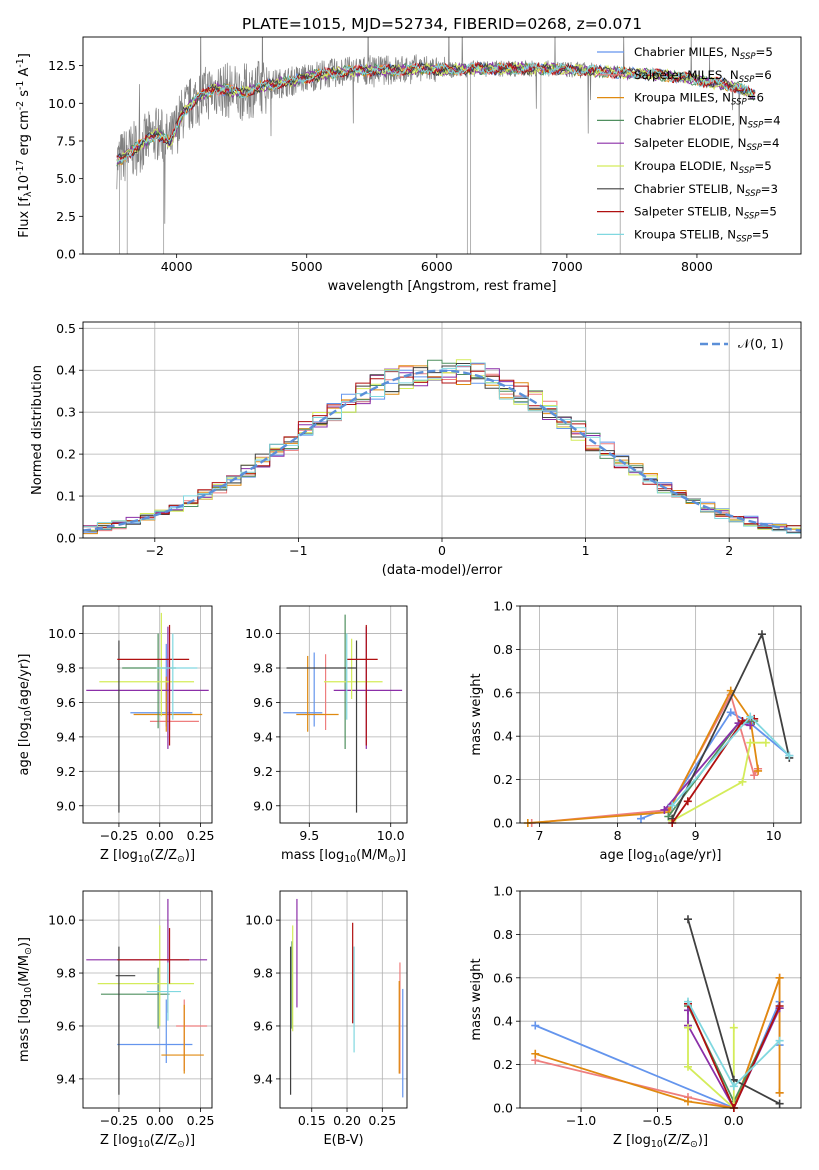 The width and height of the screenshot is (819, 1170). Describe the element at coordinates (701, 235) in the screenshot. I see `legend-label: Kroupa STELIB, NSSP=5` at that location.